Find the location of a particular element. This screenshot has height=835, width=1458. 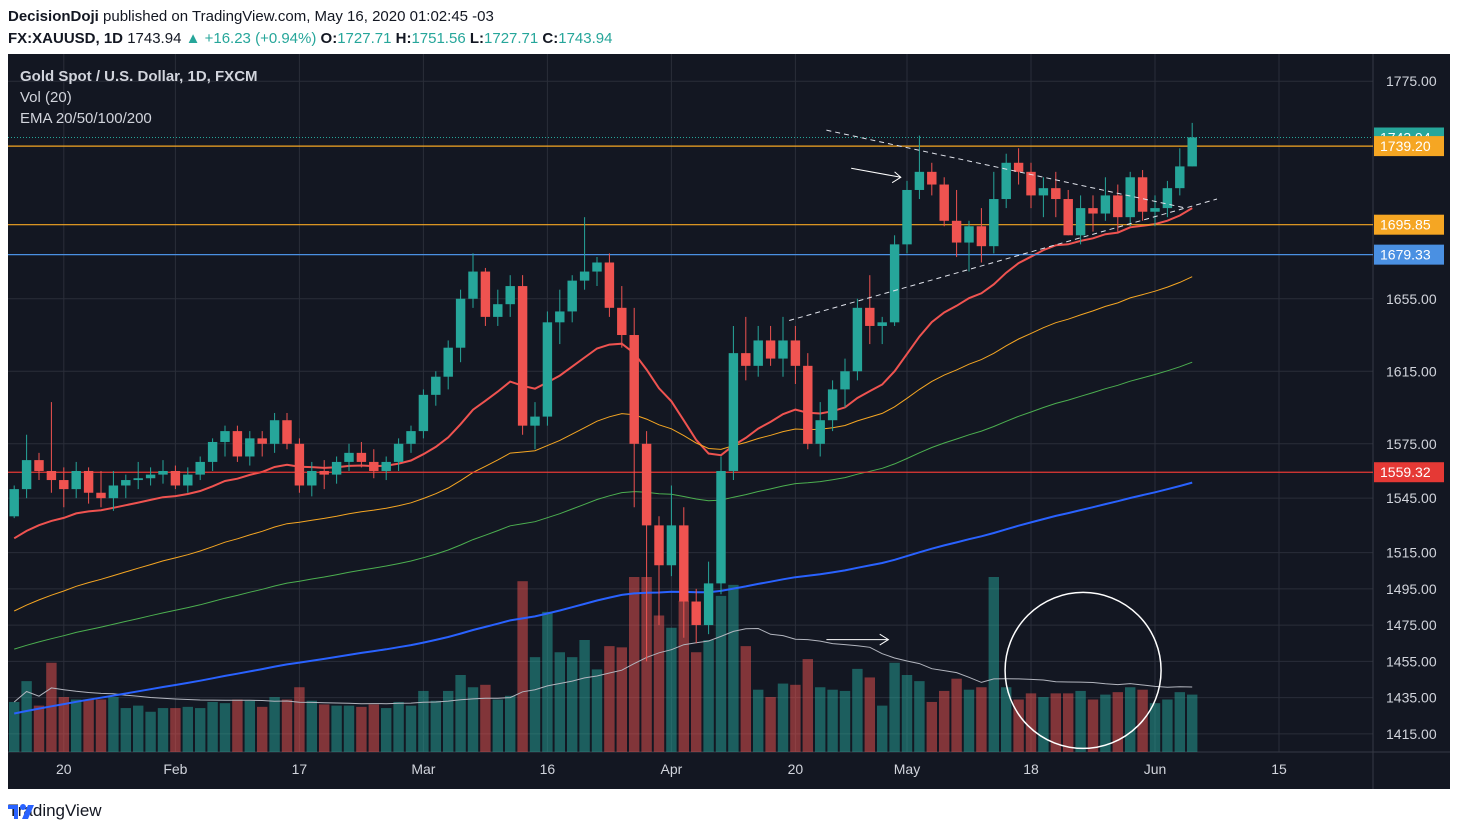

publisher-name: DecisionDoji is located at coordinates (53, 16).